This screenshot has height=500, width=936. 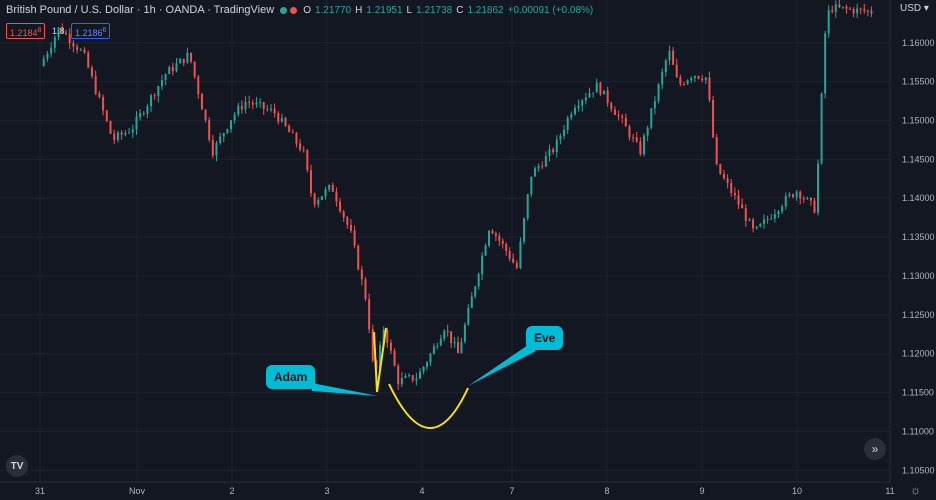 I want to click on y-tick-label: 1.12500, so click(x=918, y=315).